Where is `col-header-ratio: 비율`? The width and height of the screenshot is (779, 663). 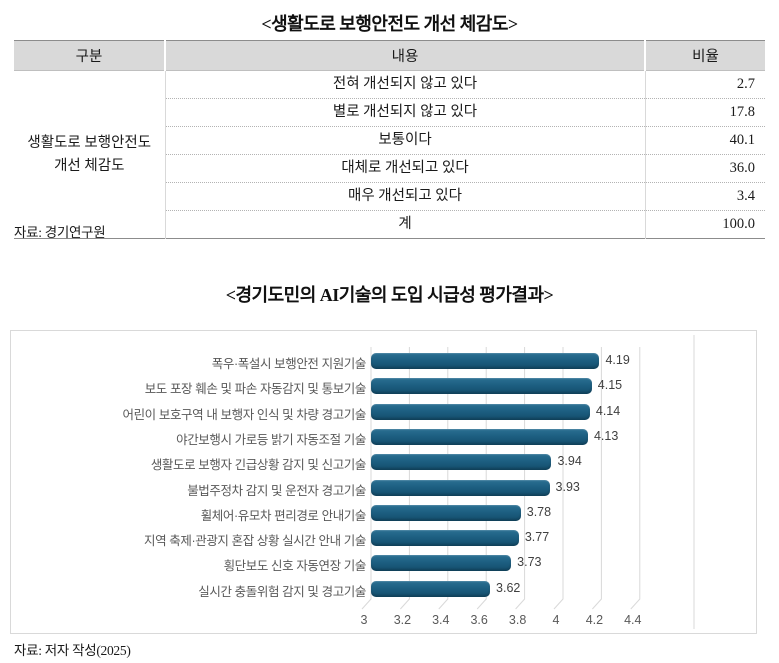
col-header-ratio: 비율 is located at coordinates (704, 55).